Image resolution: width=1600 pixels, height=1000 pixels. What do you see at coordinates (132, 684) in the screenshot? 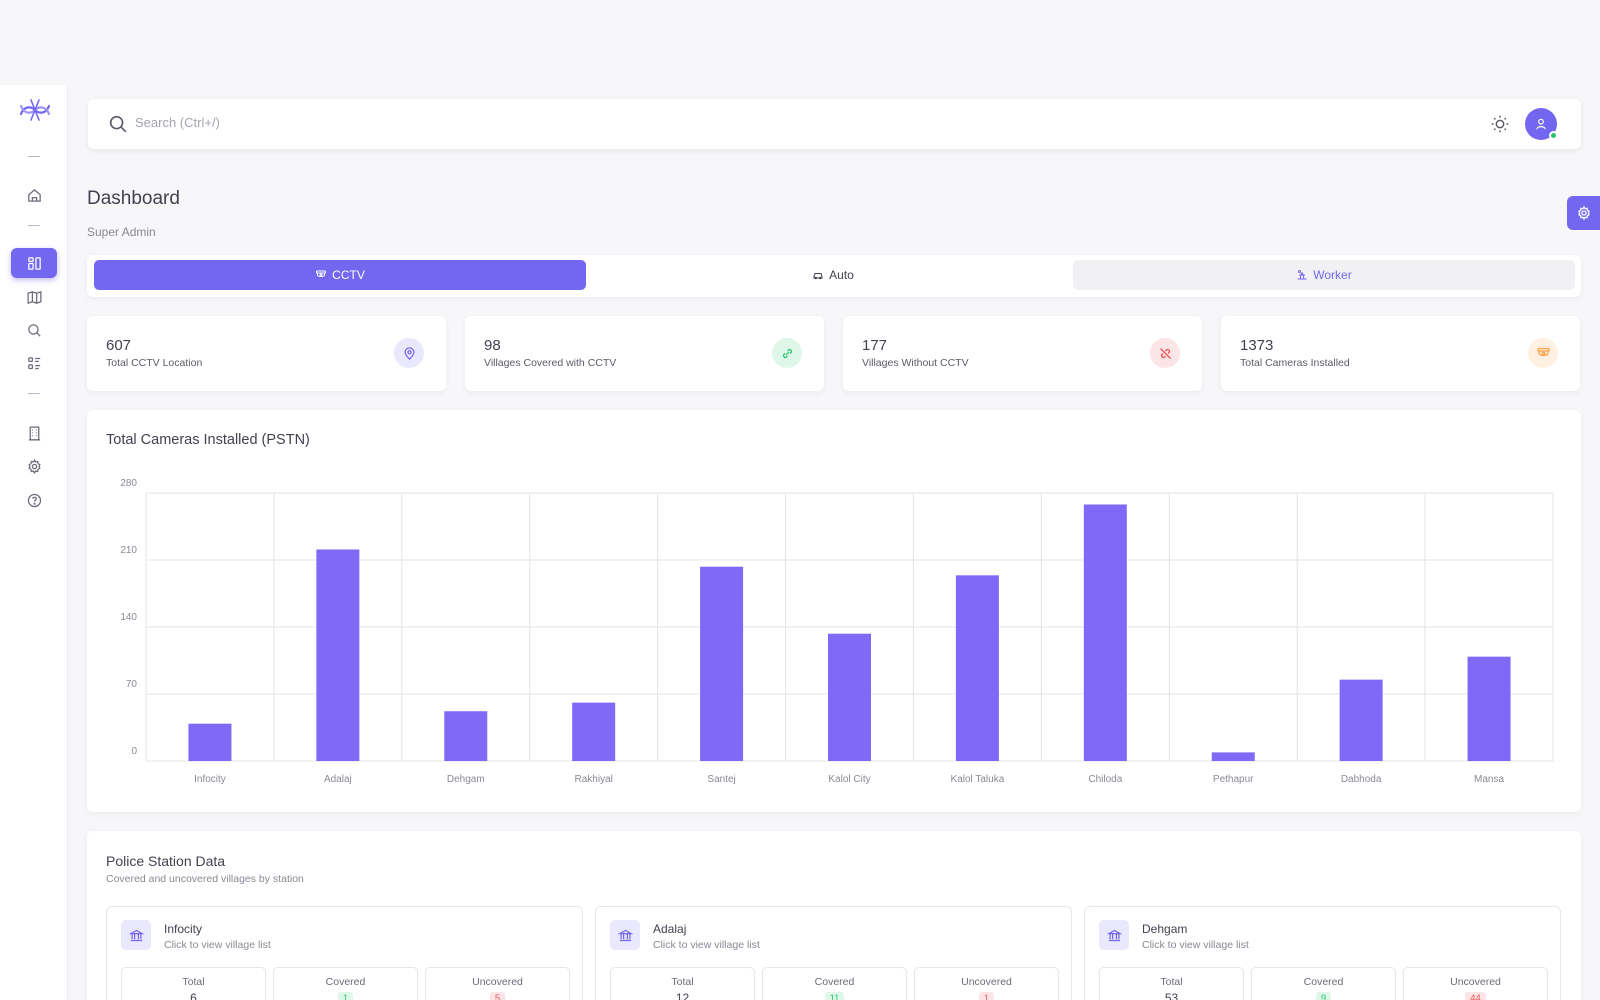
I see `y-tick-label: 70` at bounding box center [132, 684].